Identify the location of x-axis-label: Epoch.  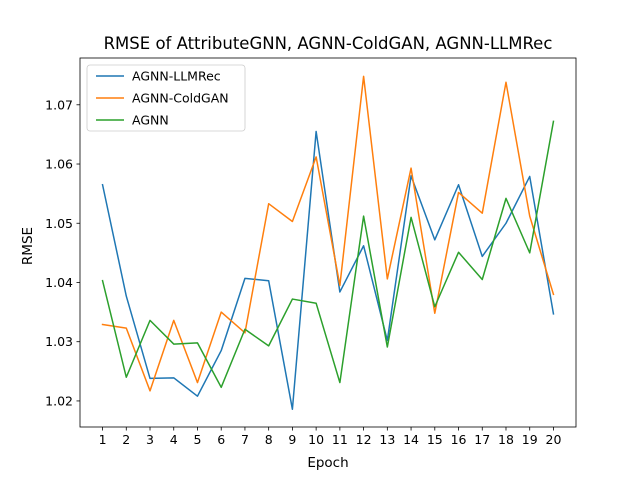
(327, 463).